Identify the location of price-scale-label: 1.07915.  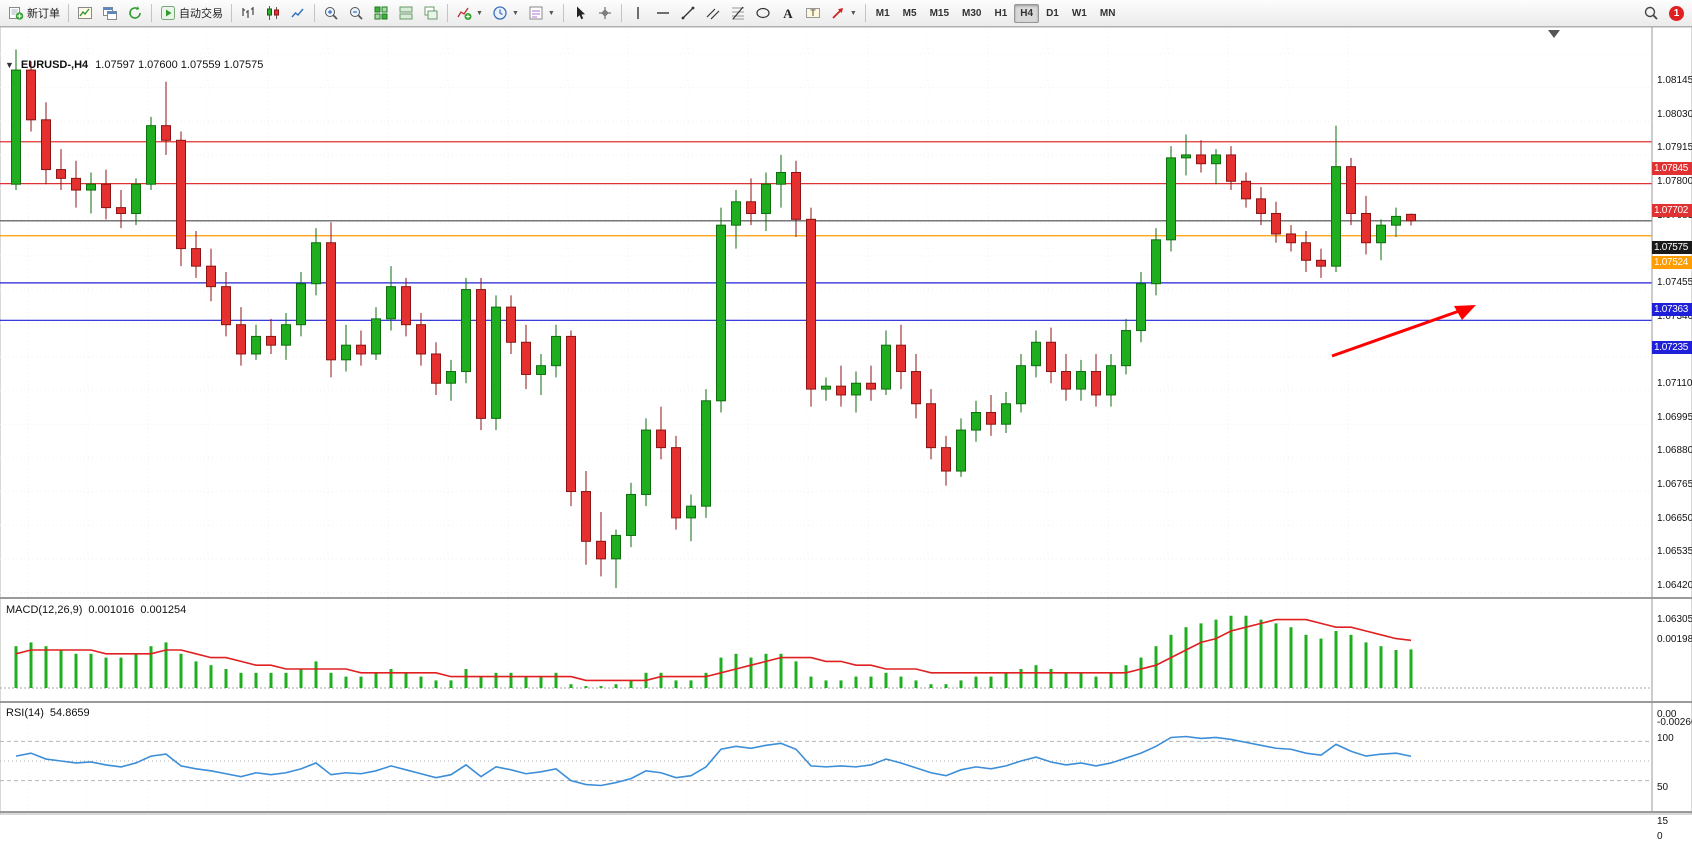
(1674, 148).